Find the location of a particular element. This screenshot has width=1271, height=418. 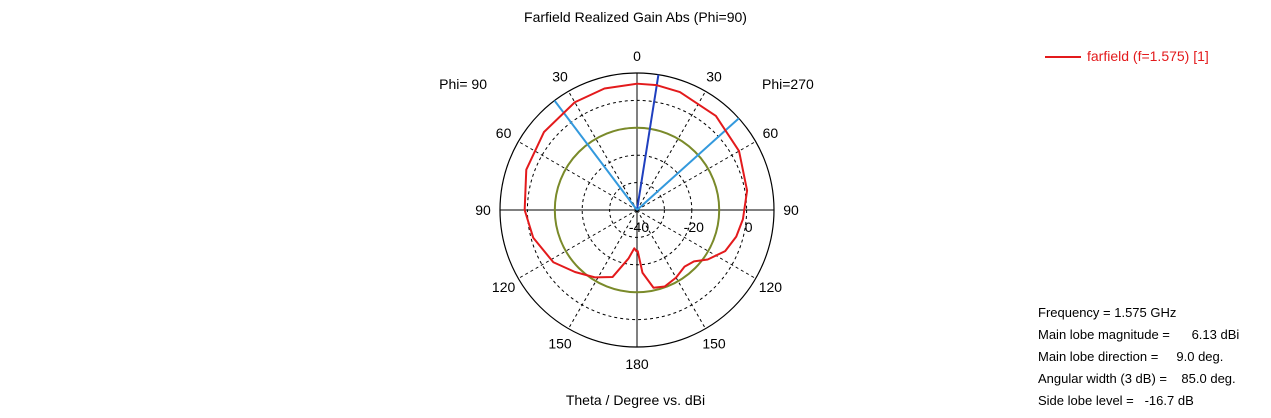

angle-tick-label: 0 is located at coordinates (637, 56).